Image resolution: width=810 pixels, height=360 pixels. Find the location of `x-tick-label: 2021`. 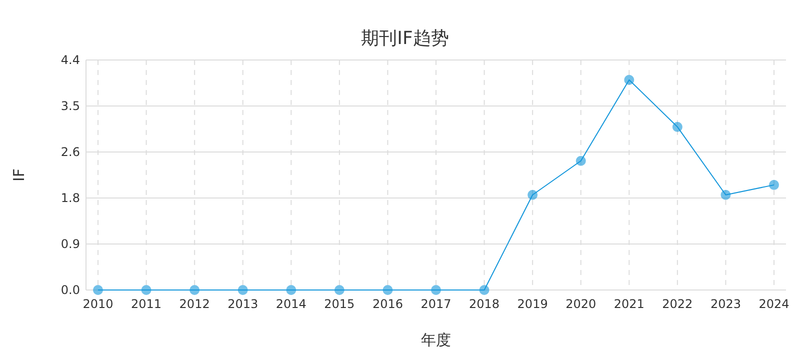

x-tick-label: 2021 is located at coordinates (629, 304).